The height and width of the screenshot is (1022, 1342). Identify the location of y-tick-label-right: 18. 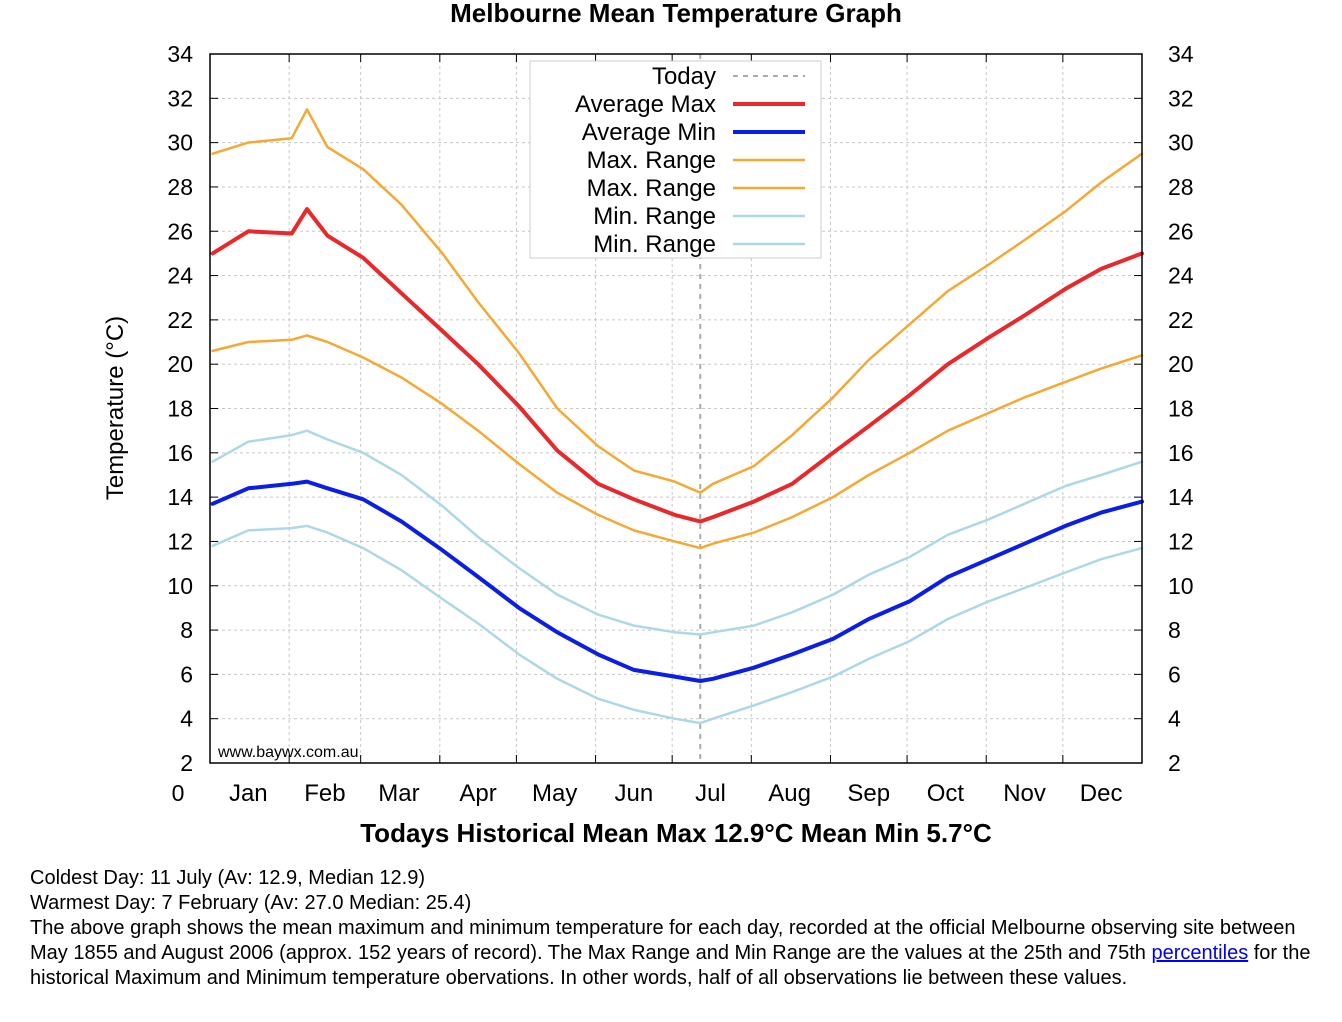
(1181, 409).